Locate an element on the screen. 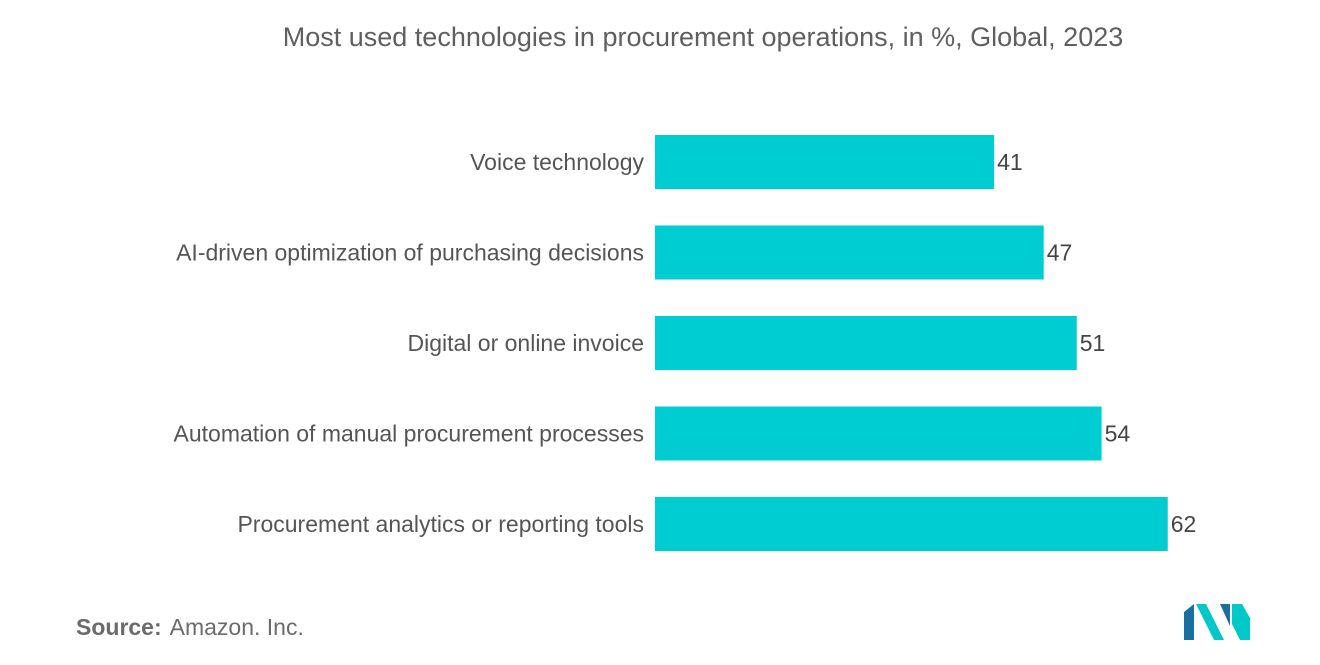  logo-right-shape is located at coordinates (1241, 622).